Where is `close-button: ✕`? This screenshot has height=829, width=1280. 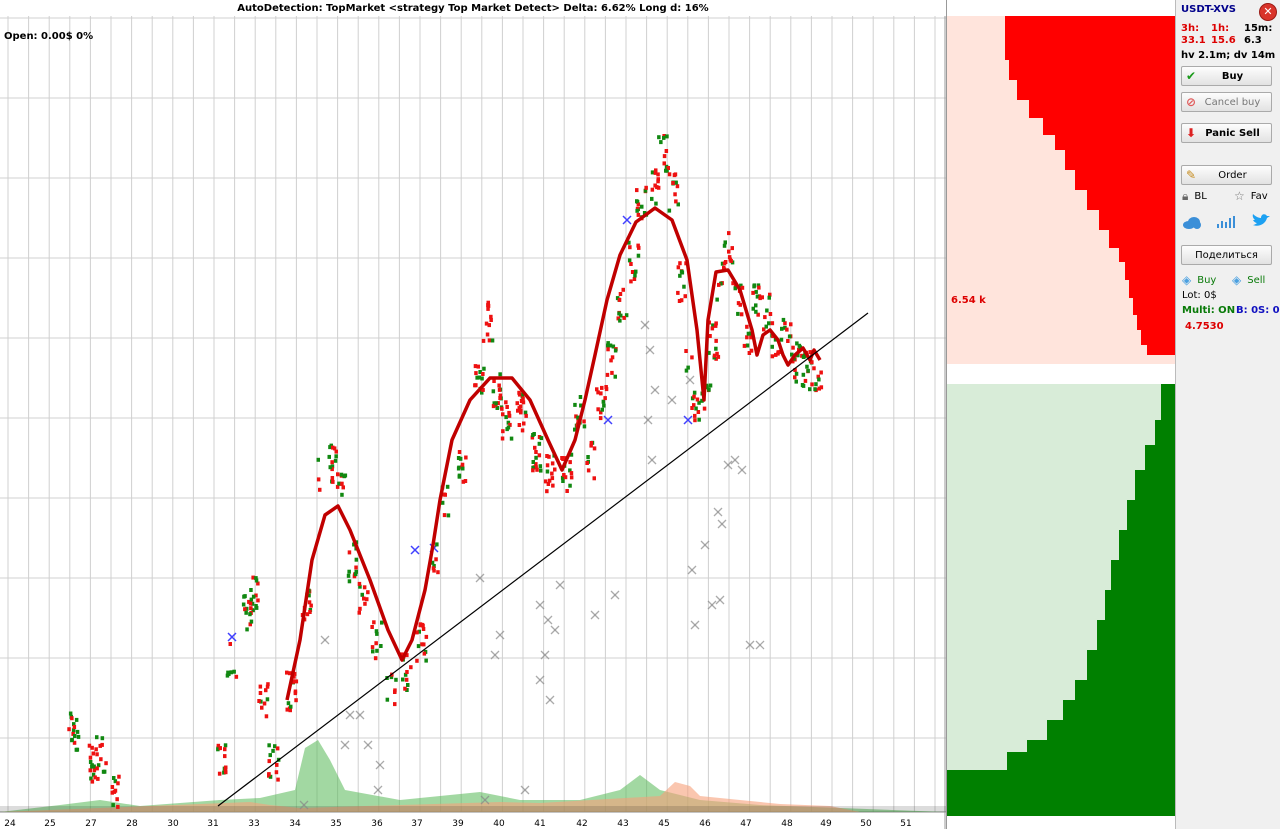
close-button: ✕ is located at coordinates (1268, 12).